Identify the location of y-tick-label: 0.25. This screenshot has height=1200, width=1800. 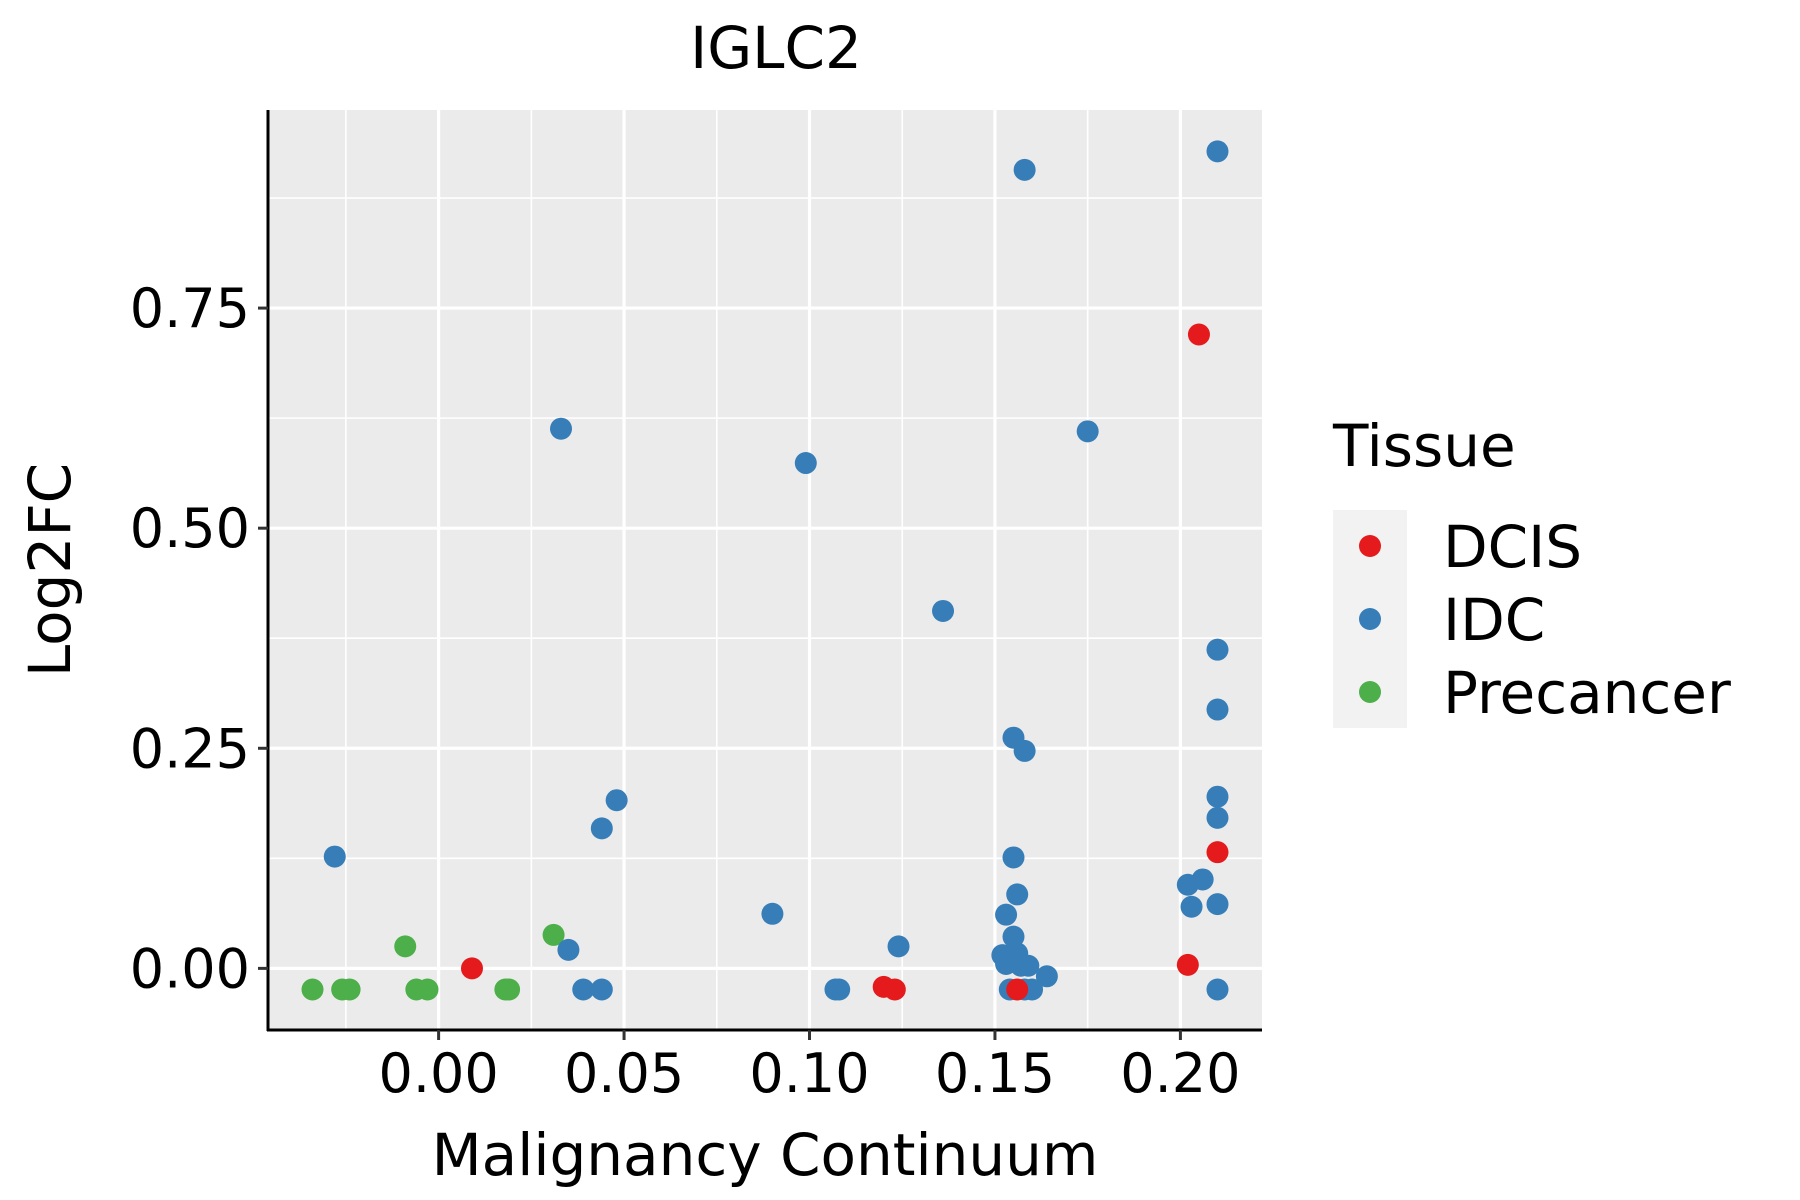
(190, 748).